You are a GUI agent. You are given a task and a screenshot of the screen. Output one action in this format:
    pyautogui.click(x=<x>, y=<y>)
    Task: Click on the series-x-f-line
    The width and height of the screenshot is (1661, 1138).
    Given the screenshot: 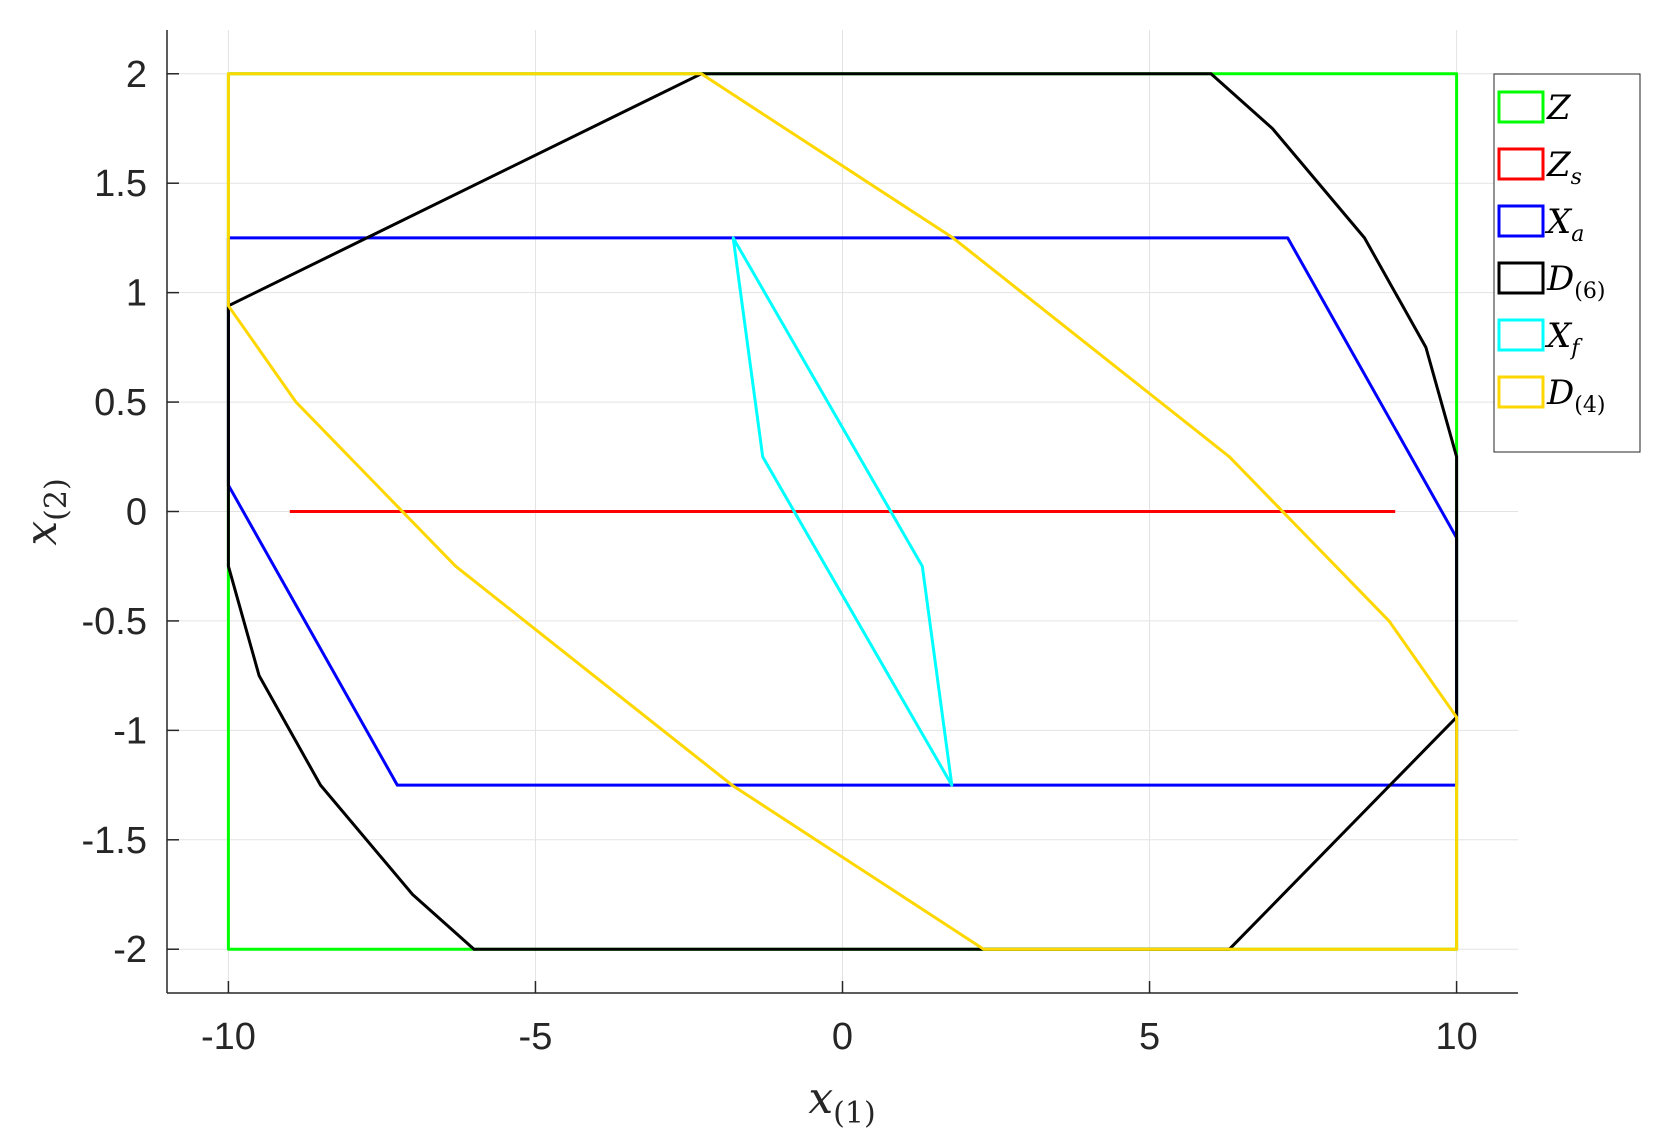 What is the action you would take?
    pyautogui.click(x=842, y=511)
    